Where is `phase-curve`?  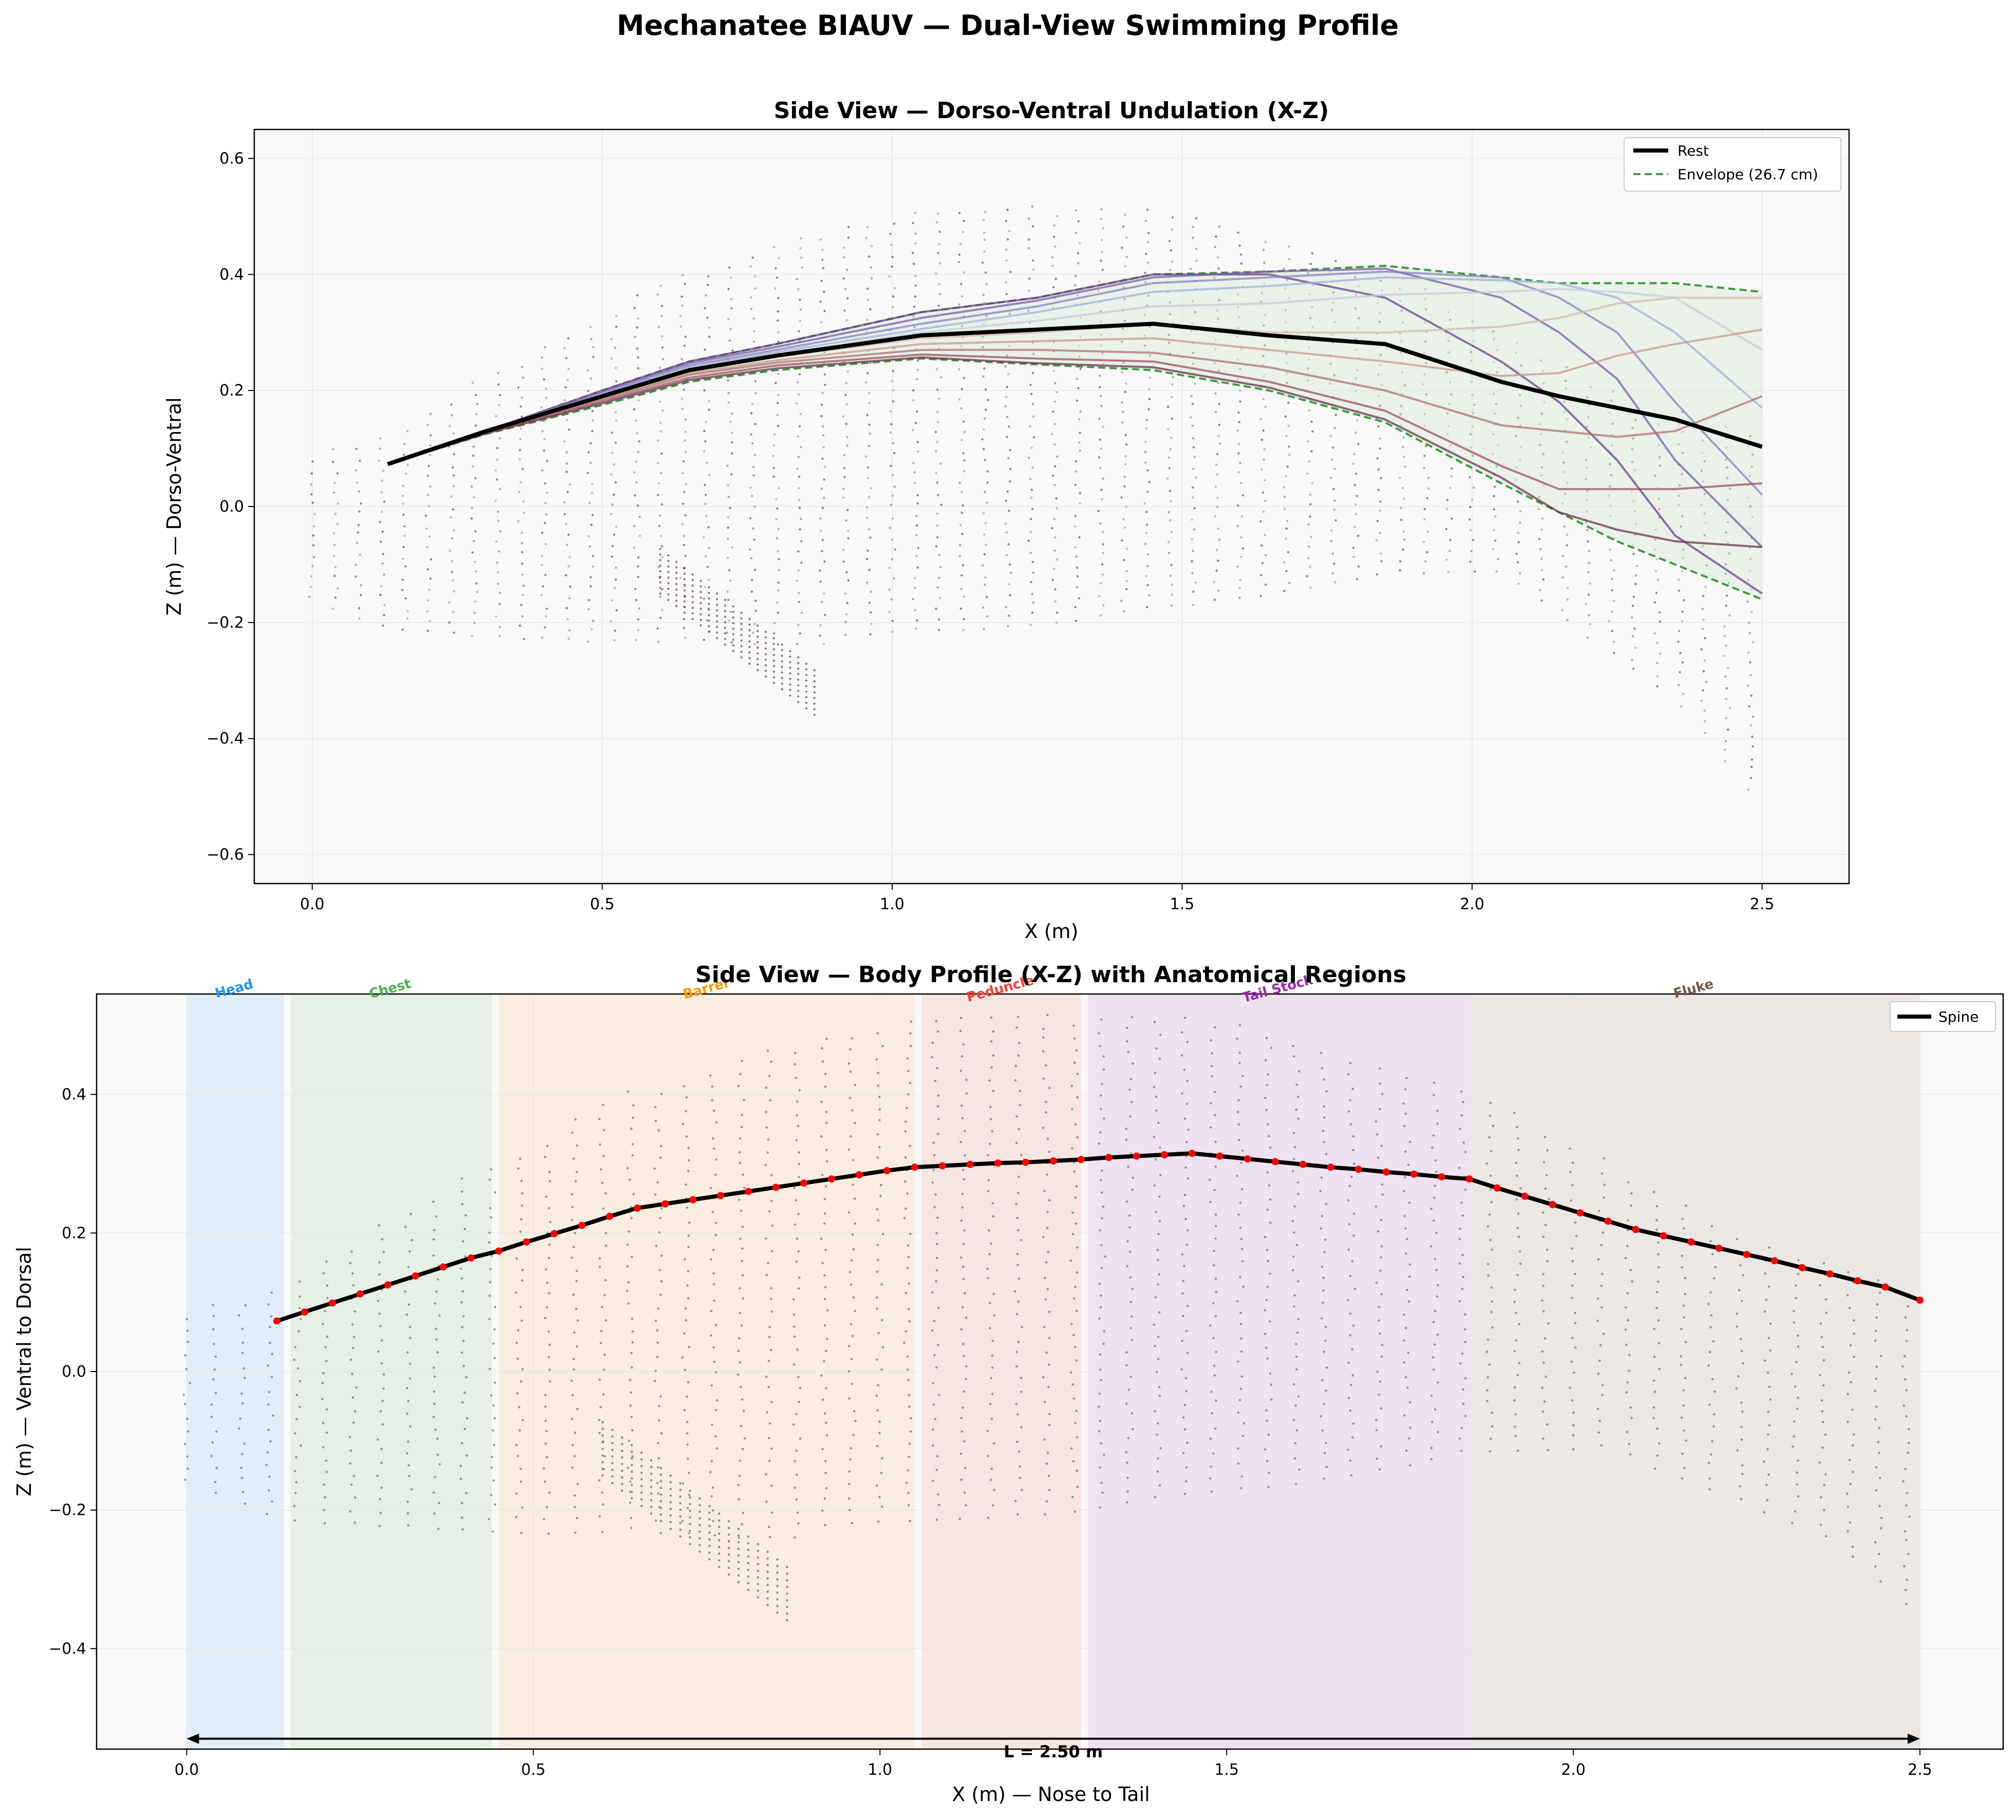
phase-curve is located at coordinates (1075, 422).